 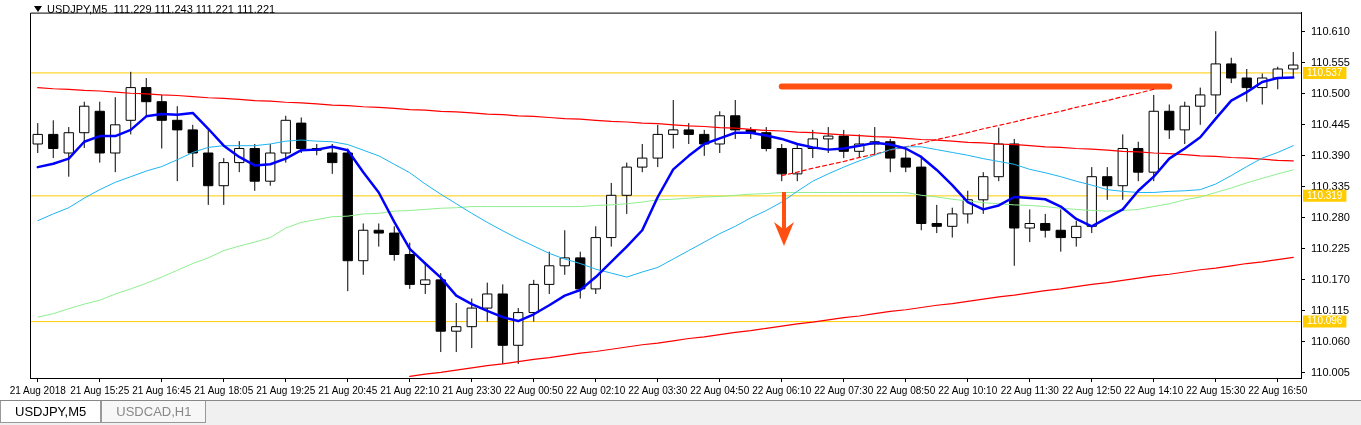 What do you see at coordinates (224, 390) in the screenshot?
I see `x-tick-label: 21 Aug 18:05` at bounding box center [224, 390].